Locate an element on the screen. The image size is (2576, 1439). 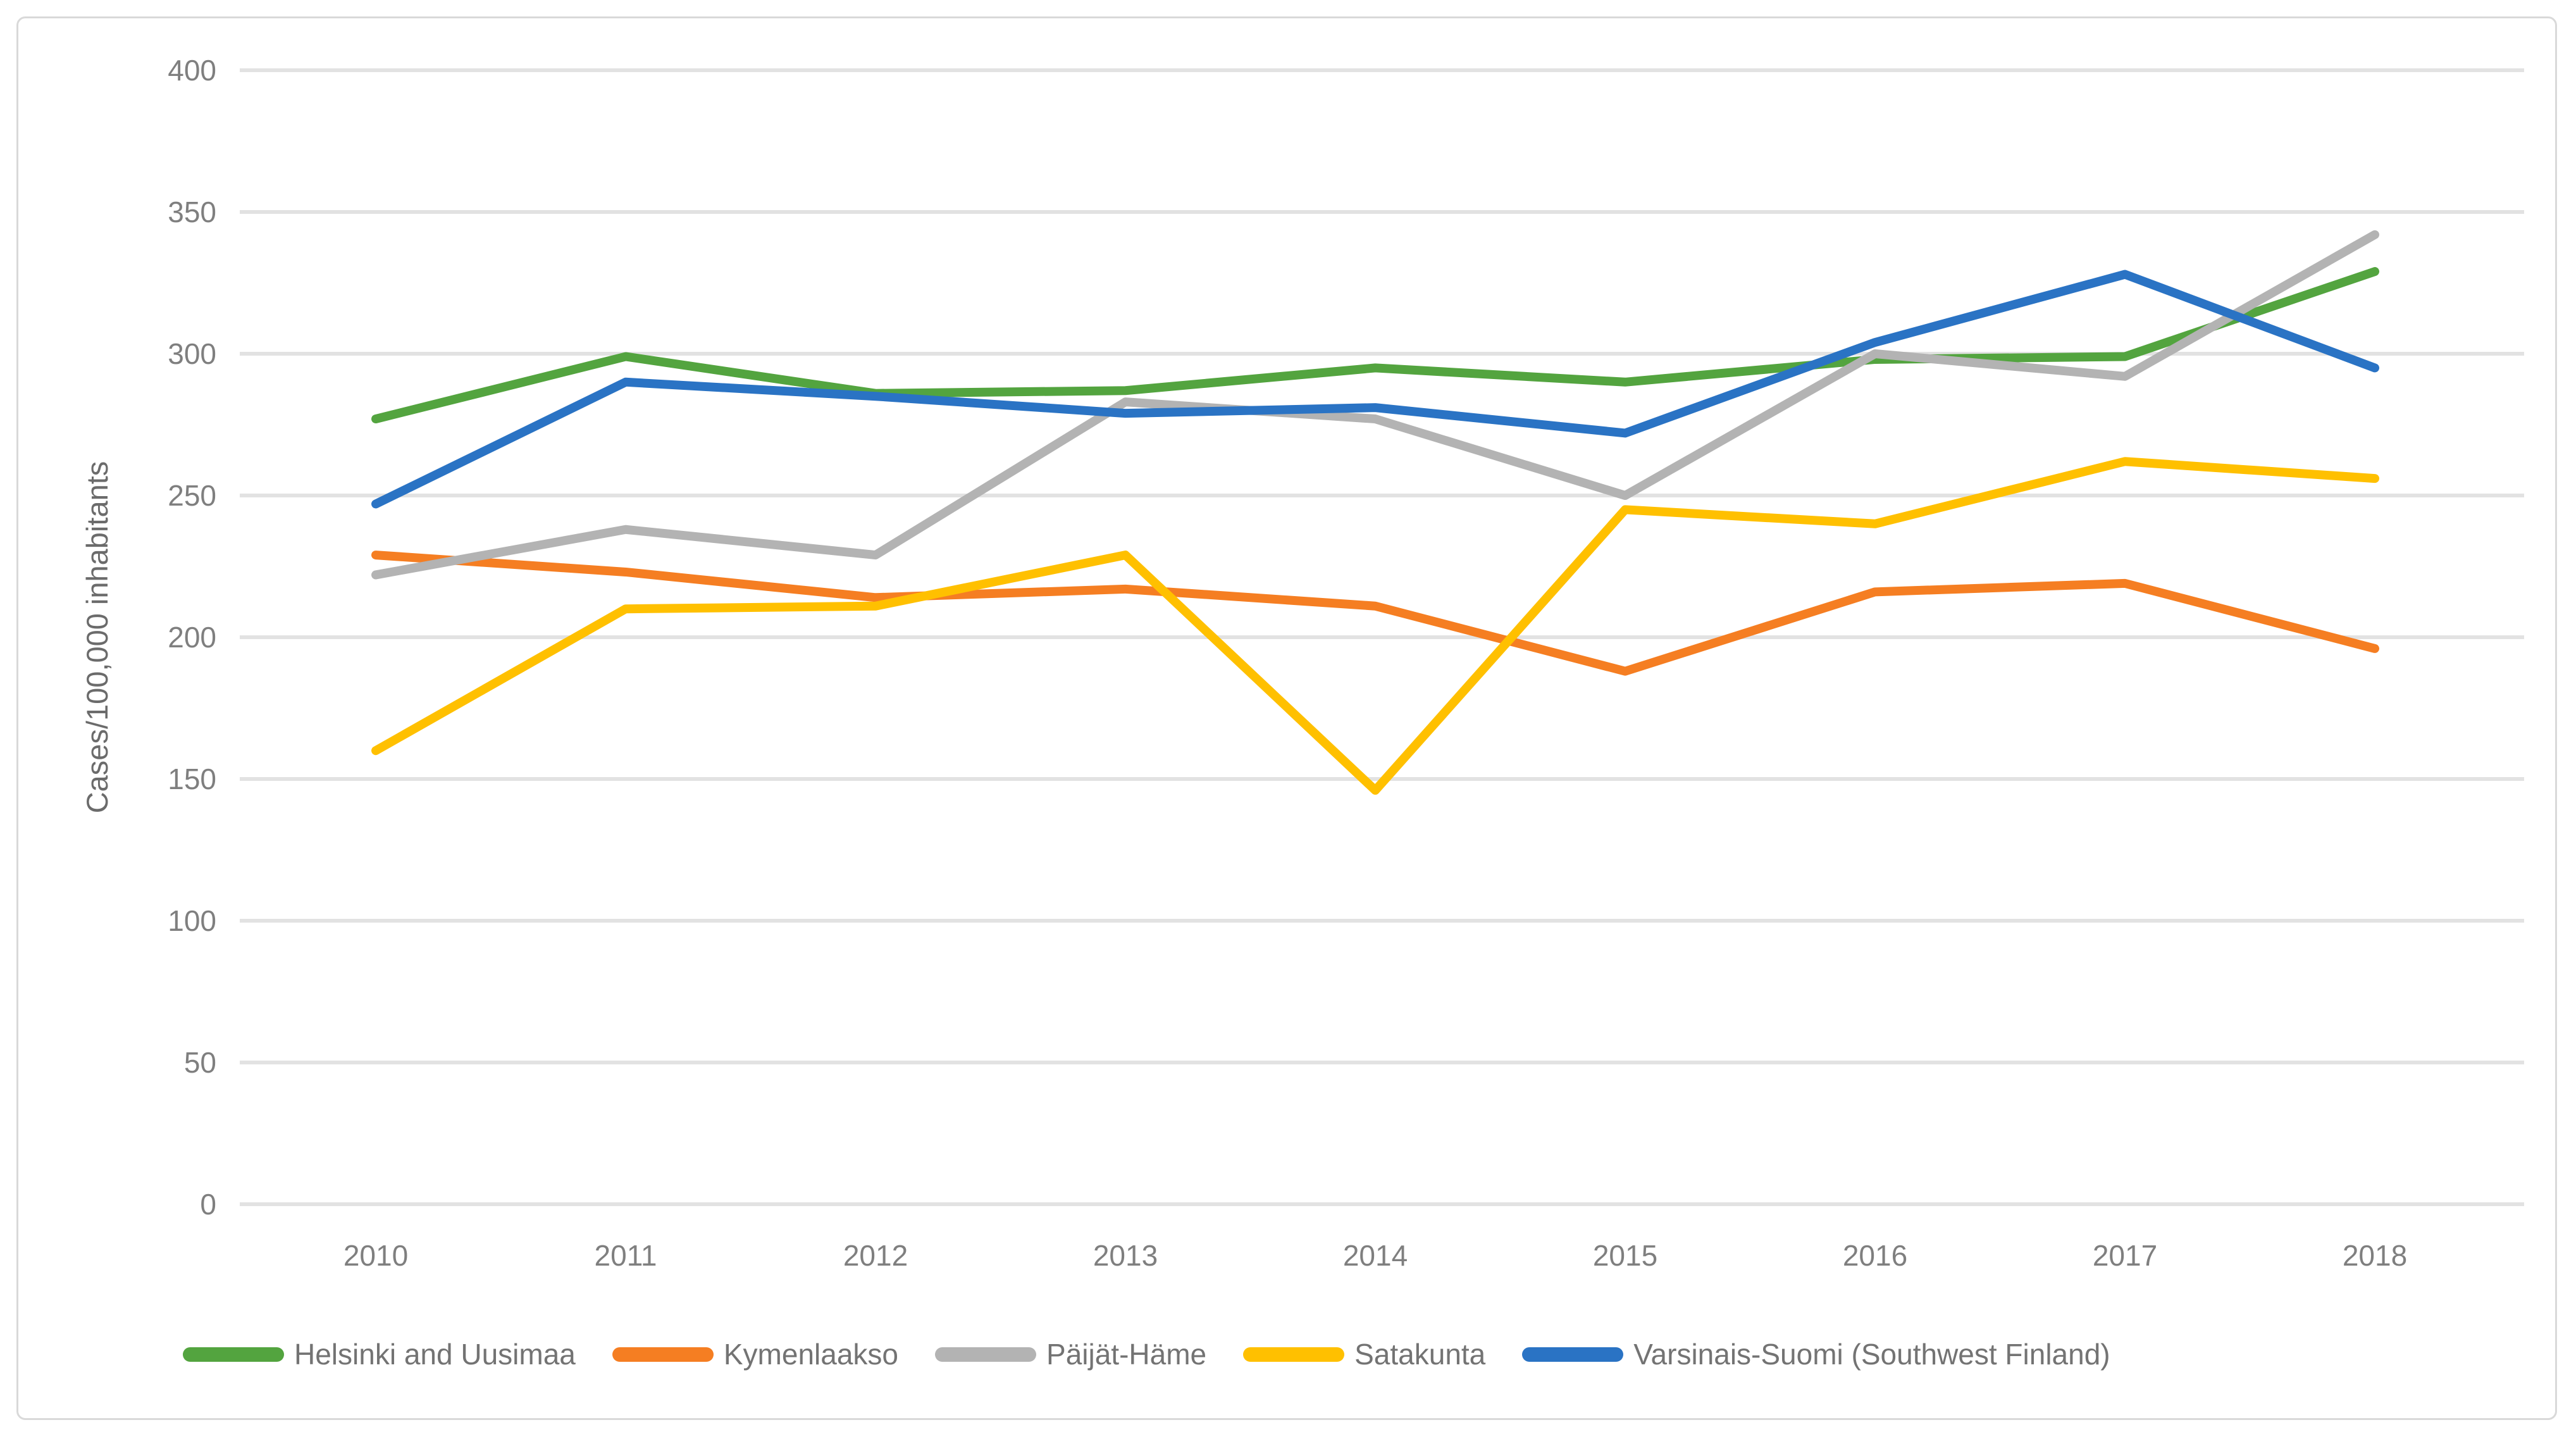
legend-item-kymenlaakso: Kymenlaakso is located at coordinates (755, 1354).